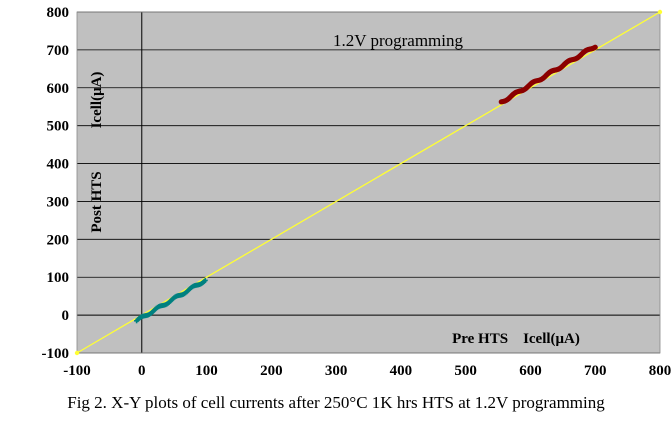 The image size is (672, 421). What do you see at coordinates (58, 240) in the screenshot?
I see `y-tick-label: 200` at bounding box center [58, 240].